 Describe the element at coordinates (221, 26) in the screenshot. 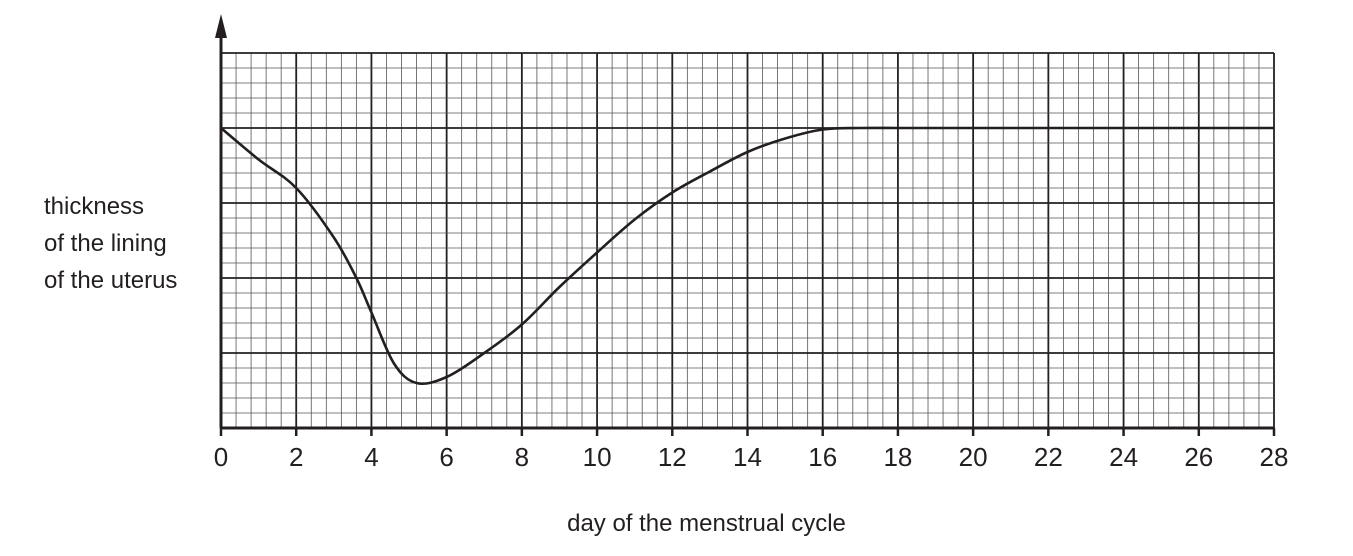

I see `y-axis-arrow-icon` at that location.